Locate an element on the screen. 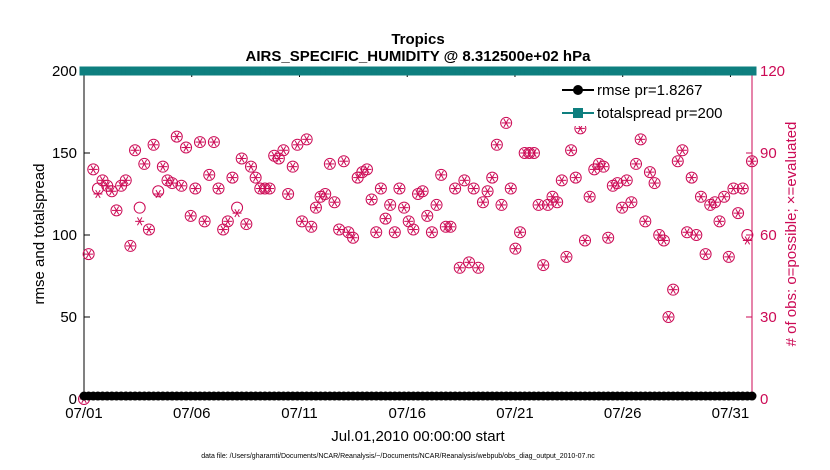 Image resolution: width=830 pixels, height=470 pixels. rmse-point is located at coordinates (752, 396).